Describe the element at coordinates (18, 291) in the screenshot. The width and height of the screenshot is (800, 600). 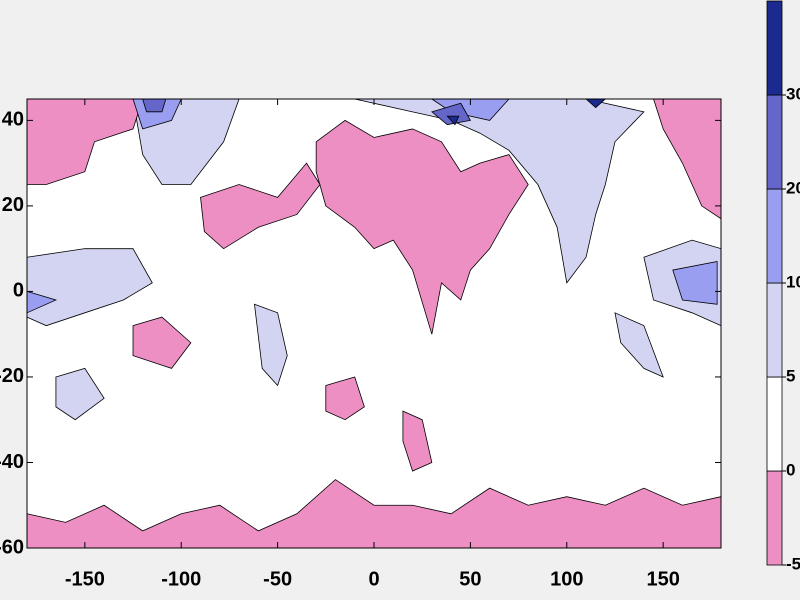
I see `y-tick-label: 0` at that location.